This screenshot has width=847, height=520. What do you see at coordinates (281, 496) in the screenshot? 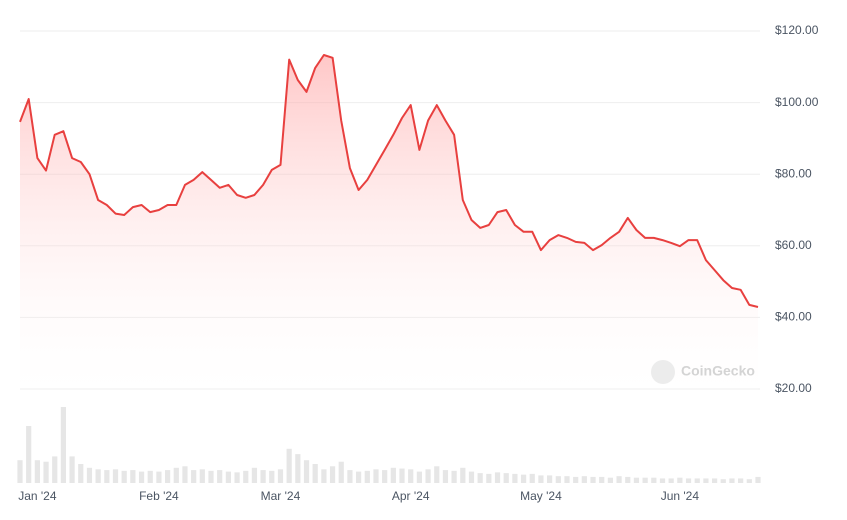
I see `x-tick-label: Mar '24` at bounding box center [281, 496].